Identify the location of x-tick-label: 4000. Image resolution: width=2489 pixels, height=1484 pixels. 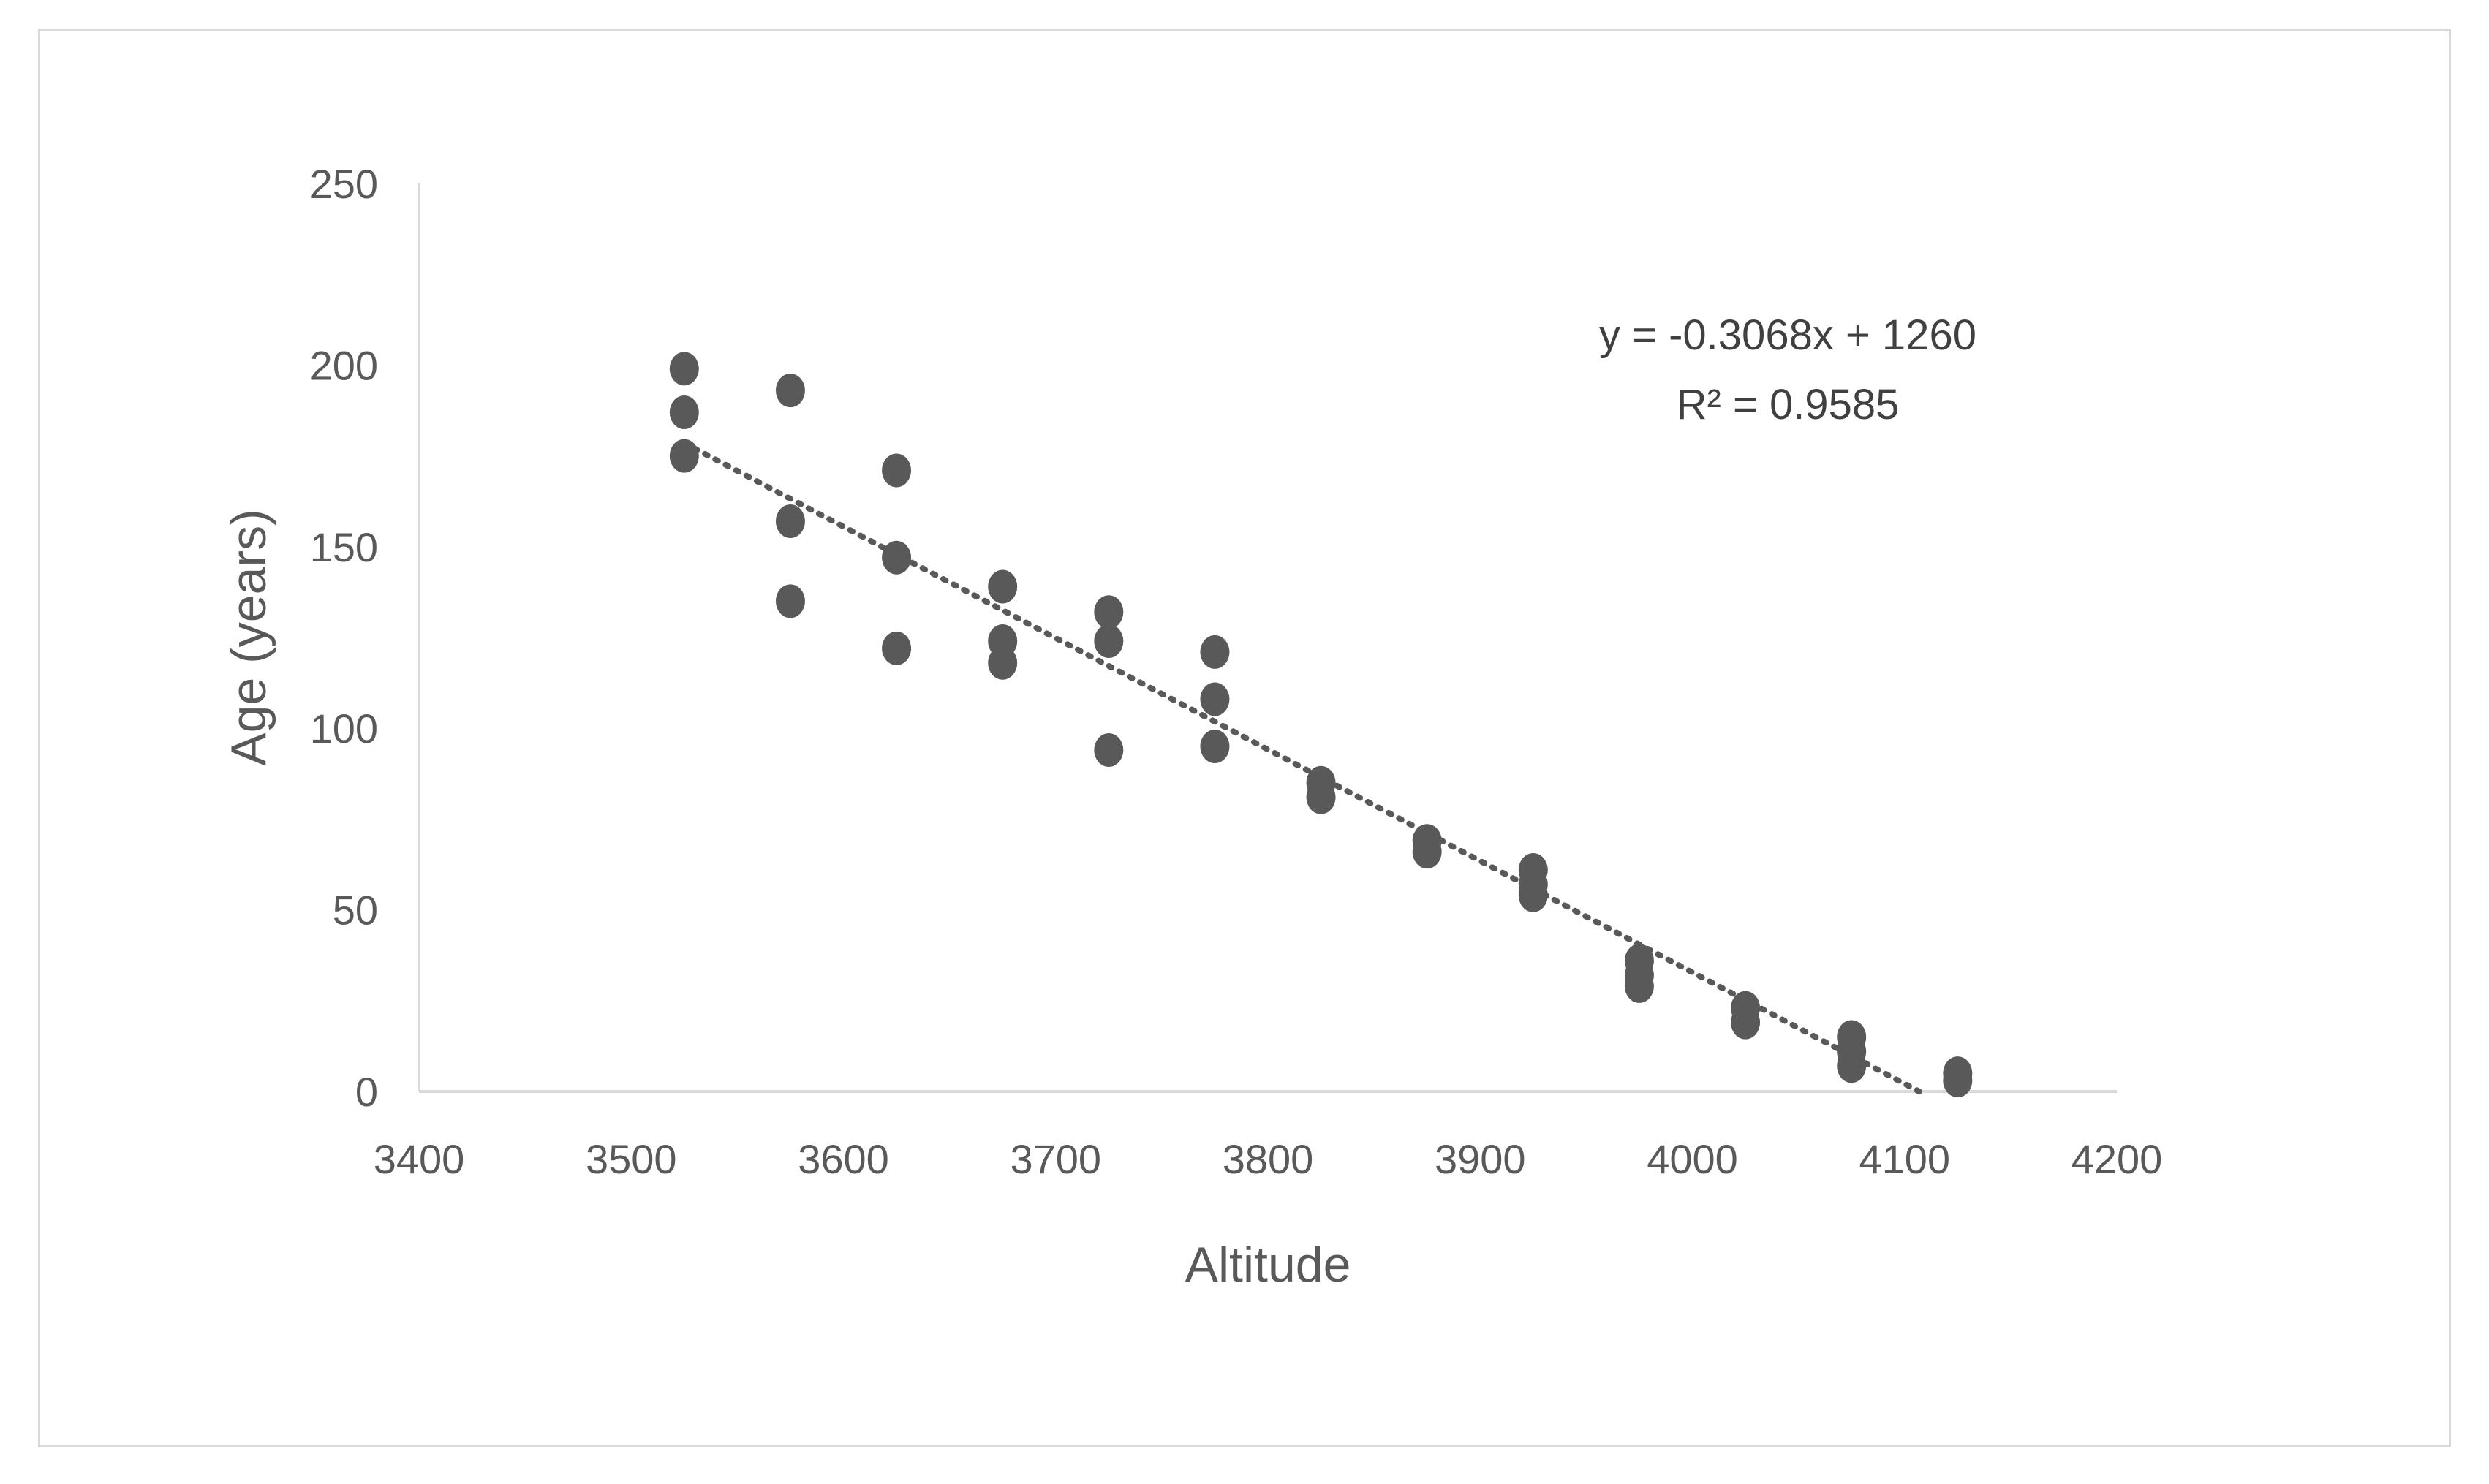
(1692, 1159).